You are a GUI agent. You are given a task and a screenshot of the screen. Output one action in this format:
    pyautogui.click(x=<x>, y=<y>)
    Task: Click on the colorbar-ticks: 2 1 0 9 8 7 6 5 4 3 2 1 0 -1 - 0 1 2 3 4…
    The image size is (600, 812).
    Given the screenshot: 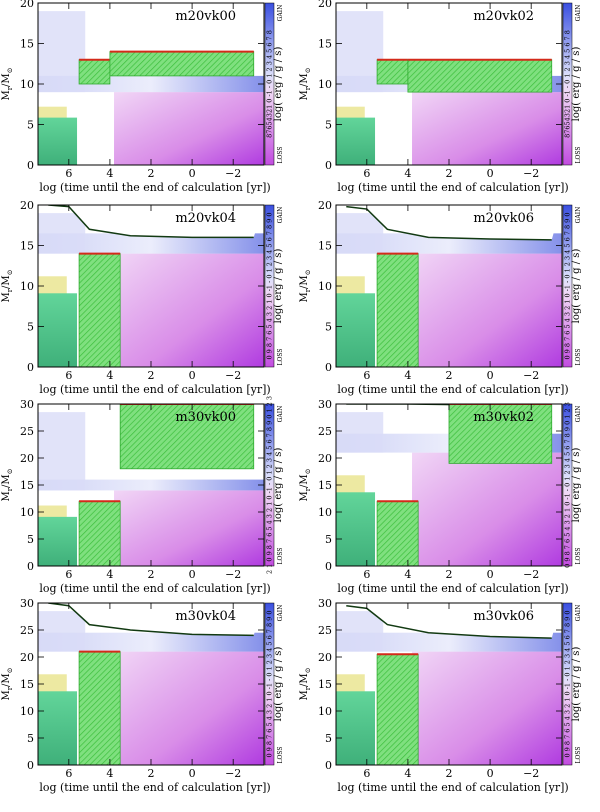 What is the action you would take?
    pyautogui.click(x=270, y=485)
    